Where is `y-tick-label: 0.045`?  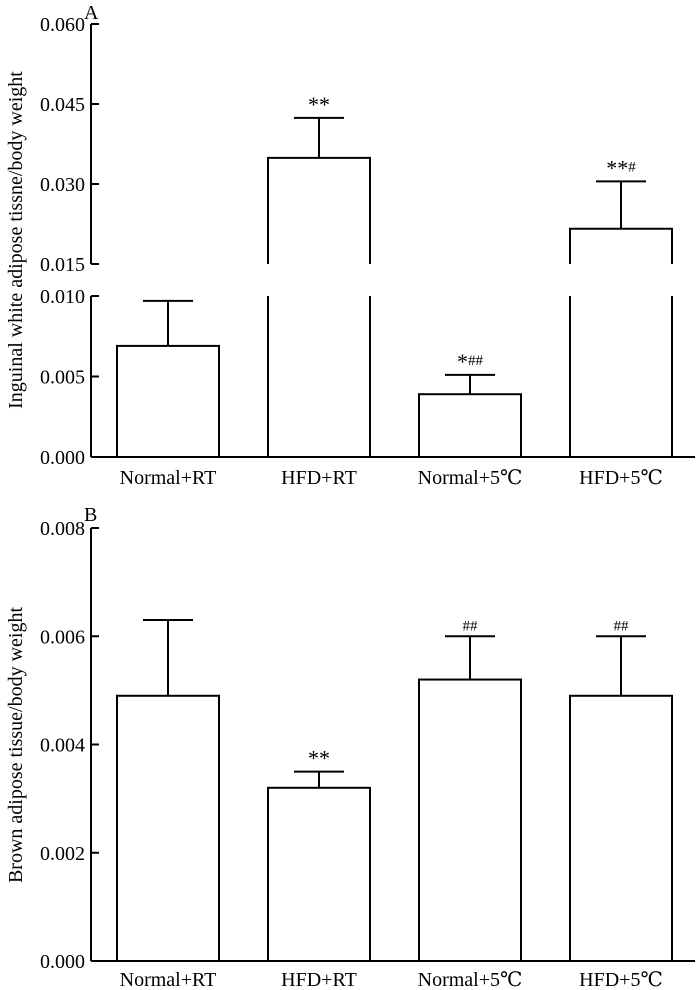 y-tick-label: 0.045 is located at coordinates (62, 105).